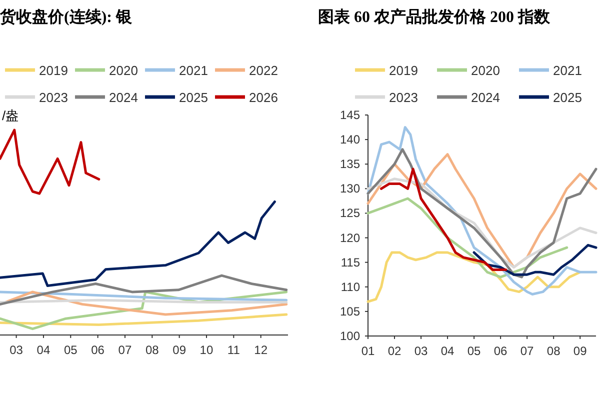 The image size is (600, 400). I want to click on y-tick-label: 125, so click(350, 213).